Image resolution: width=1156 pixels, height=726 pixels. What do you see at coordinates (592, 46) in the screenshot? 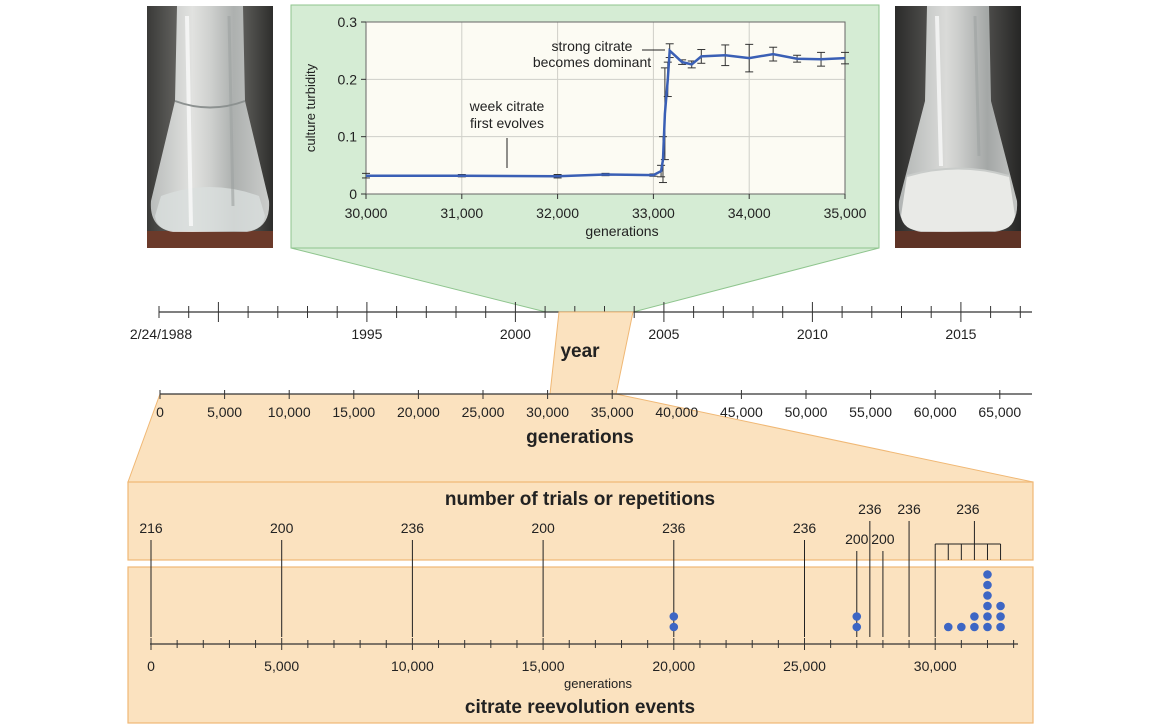
I see `annotation-strong-citrate-line1: strong citrate` at bounding box center [592, 46].